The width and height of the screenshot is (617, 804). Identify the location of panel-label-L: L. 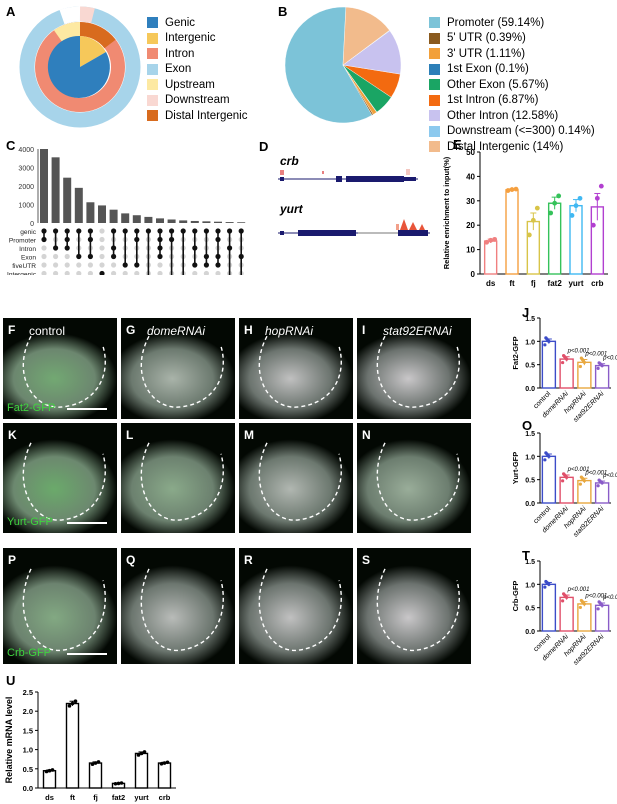
(130, 435).